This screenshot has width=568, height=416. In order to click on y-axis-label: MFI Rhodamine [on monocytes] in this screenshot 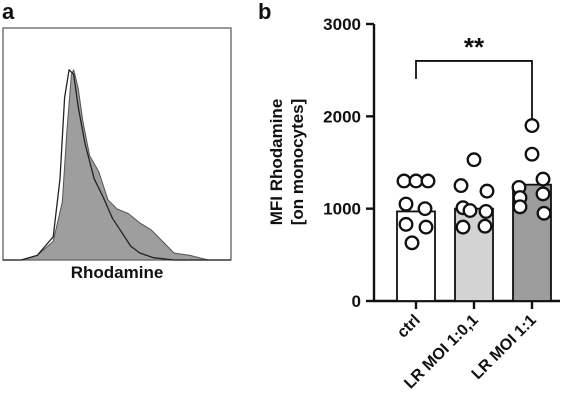, I will do `click(287, 162)`.